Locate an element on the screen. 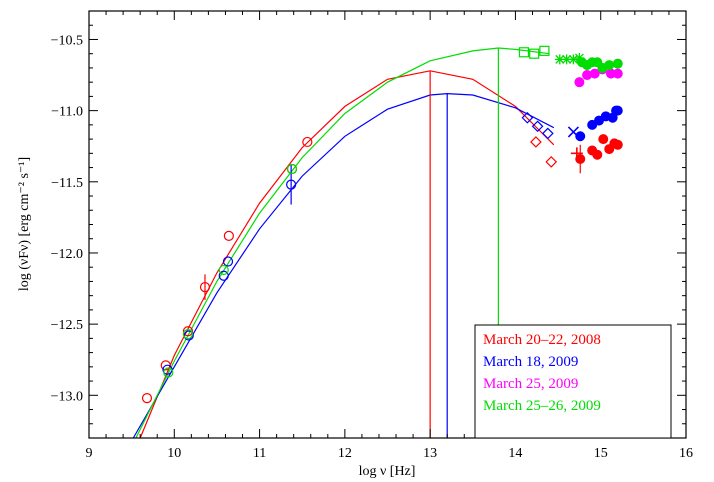 The height and width of the screenshot is (482, 714). legend-box is located at coordinates (573, 381).